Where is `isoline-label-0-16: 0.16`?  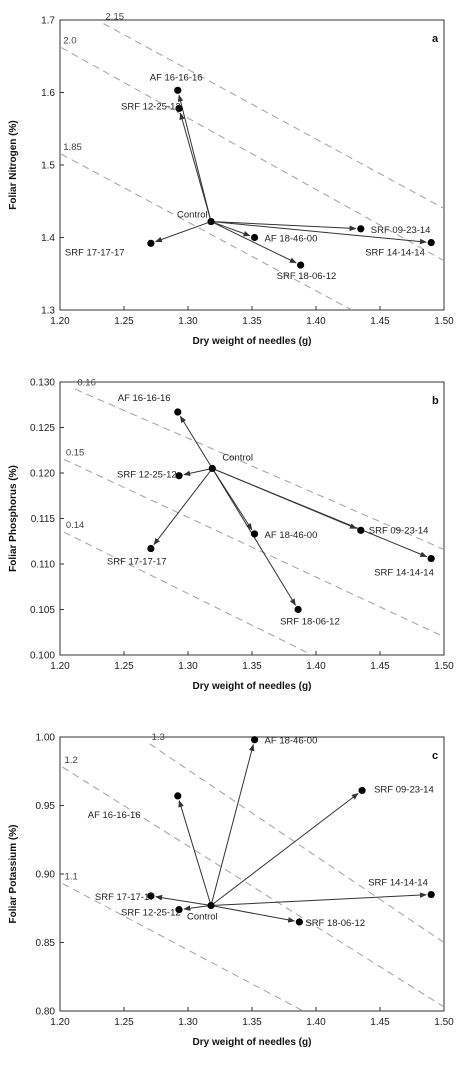
isoline-label-0-16: 0.16 is located at coordinates (86, 382).